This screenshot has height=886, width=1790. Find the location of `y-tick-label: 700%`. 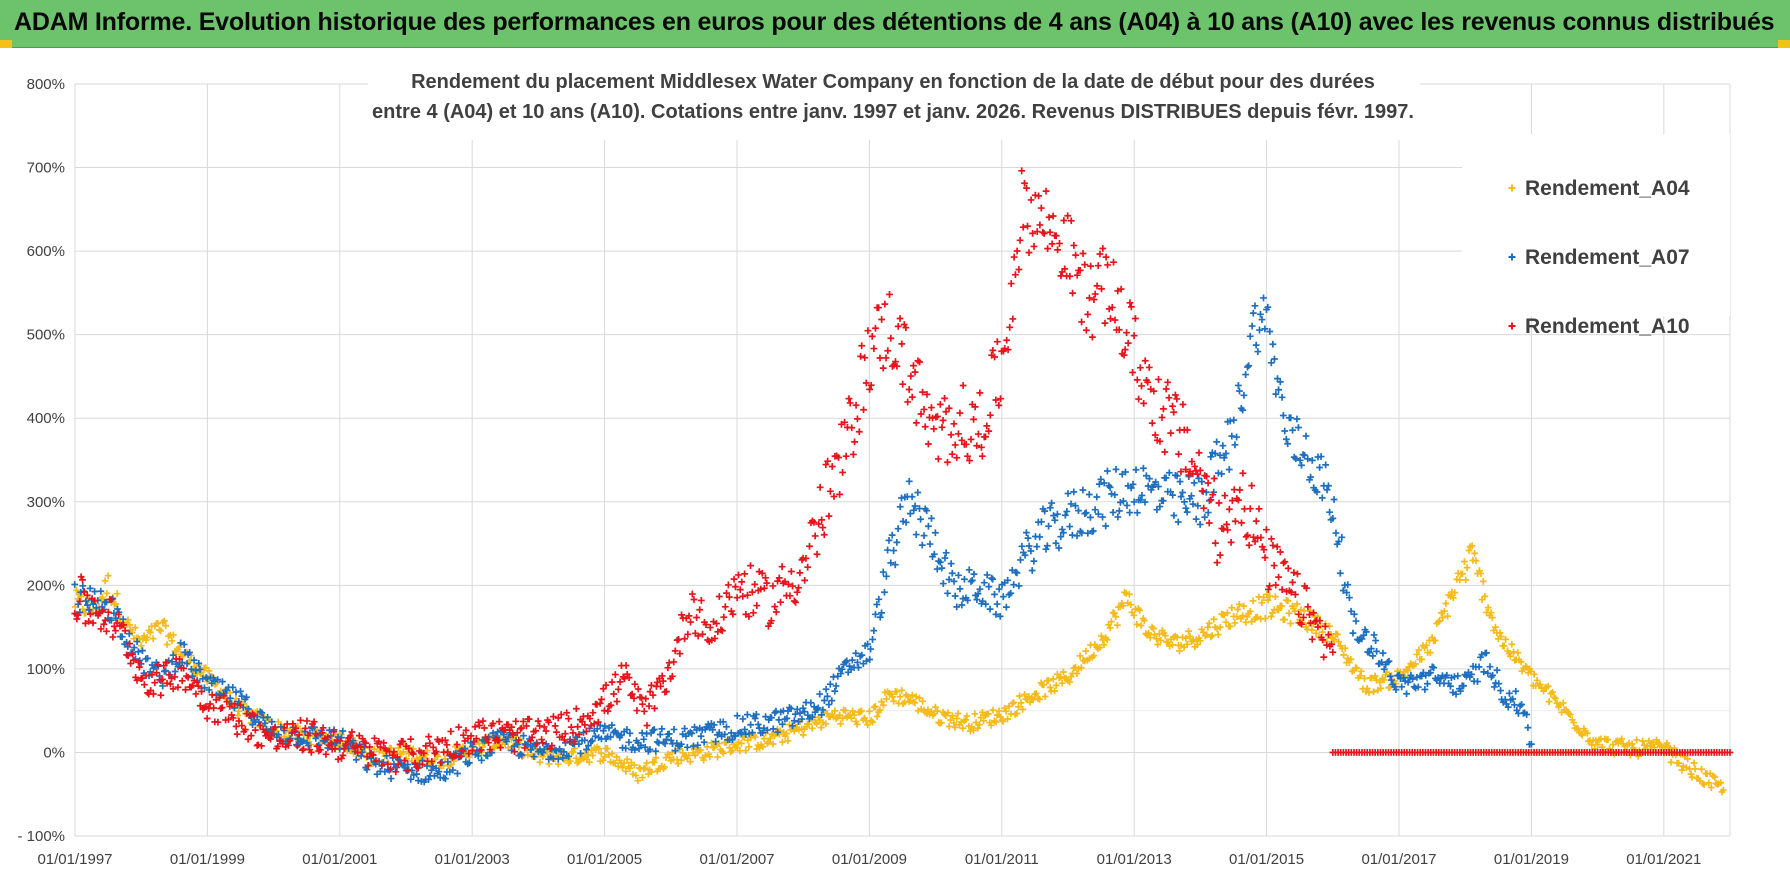

y-tick-label: 700% is located at coordinates (46, 168).